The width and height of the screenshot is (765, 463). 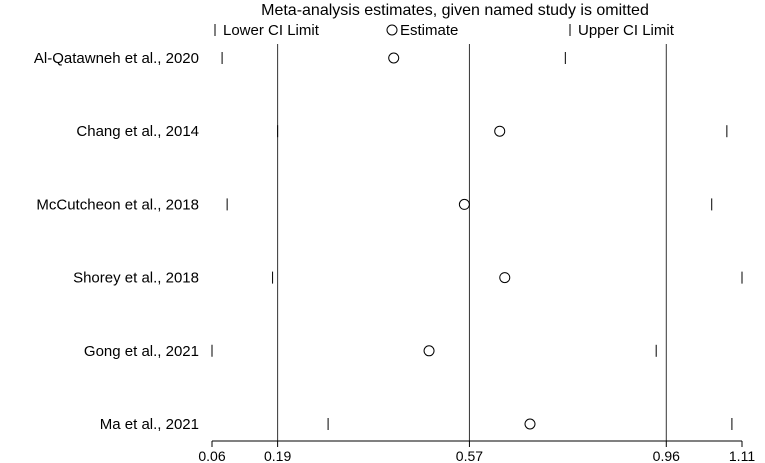 What do you see at coordinates (137, 131) in the screenshot?
I see `study-label: Chang et al., 2014` at bounding box center [137, 131].